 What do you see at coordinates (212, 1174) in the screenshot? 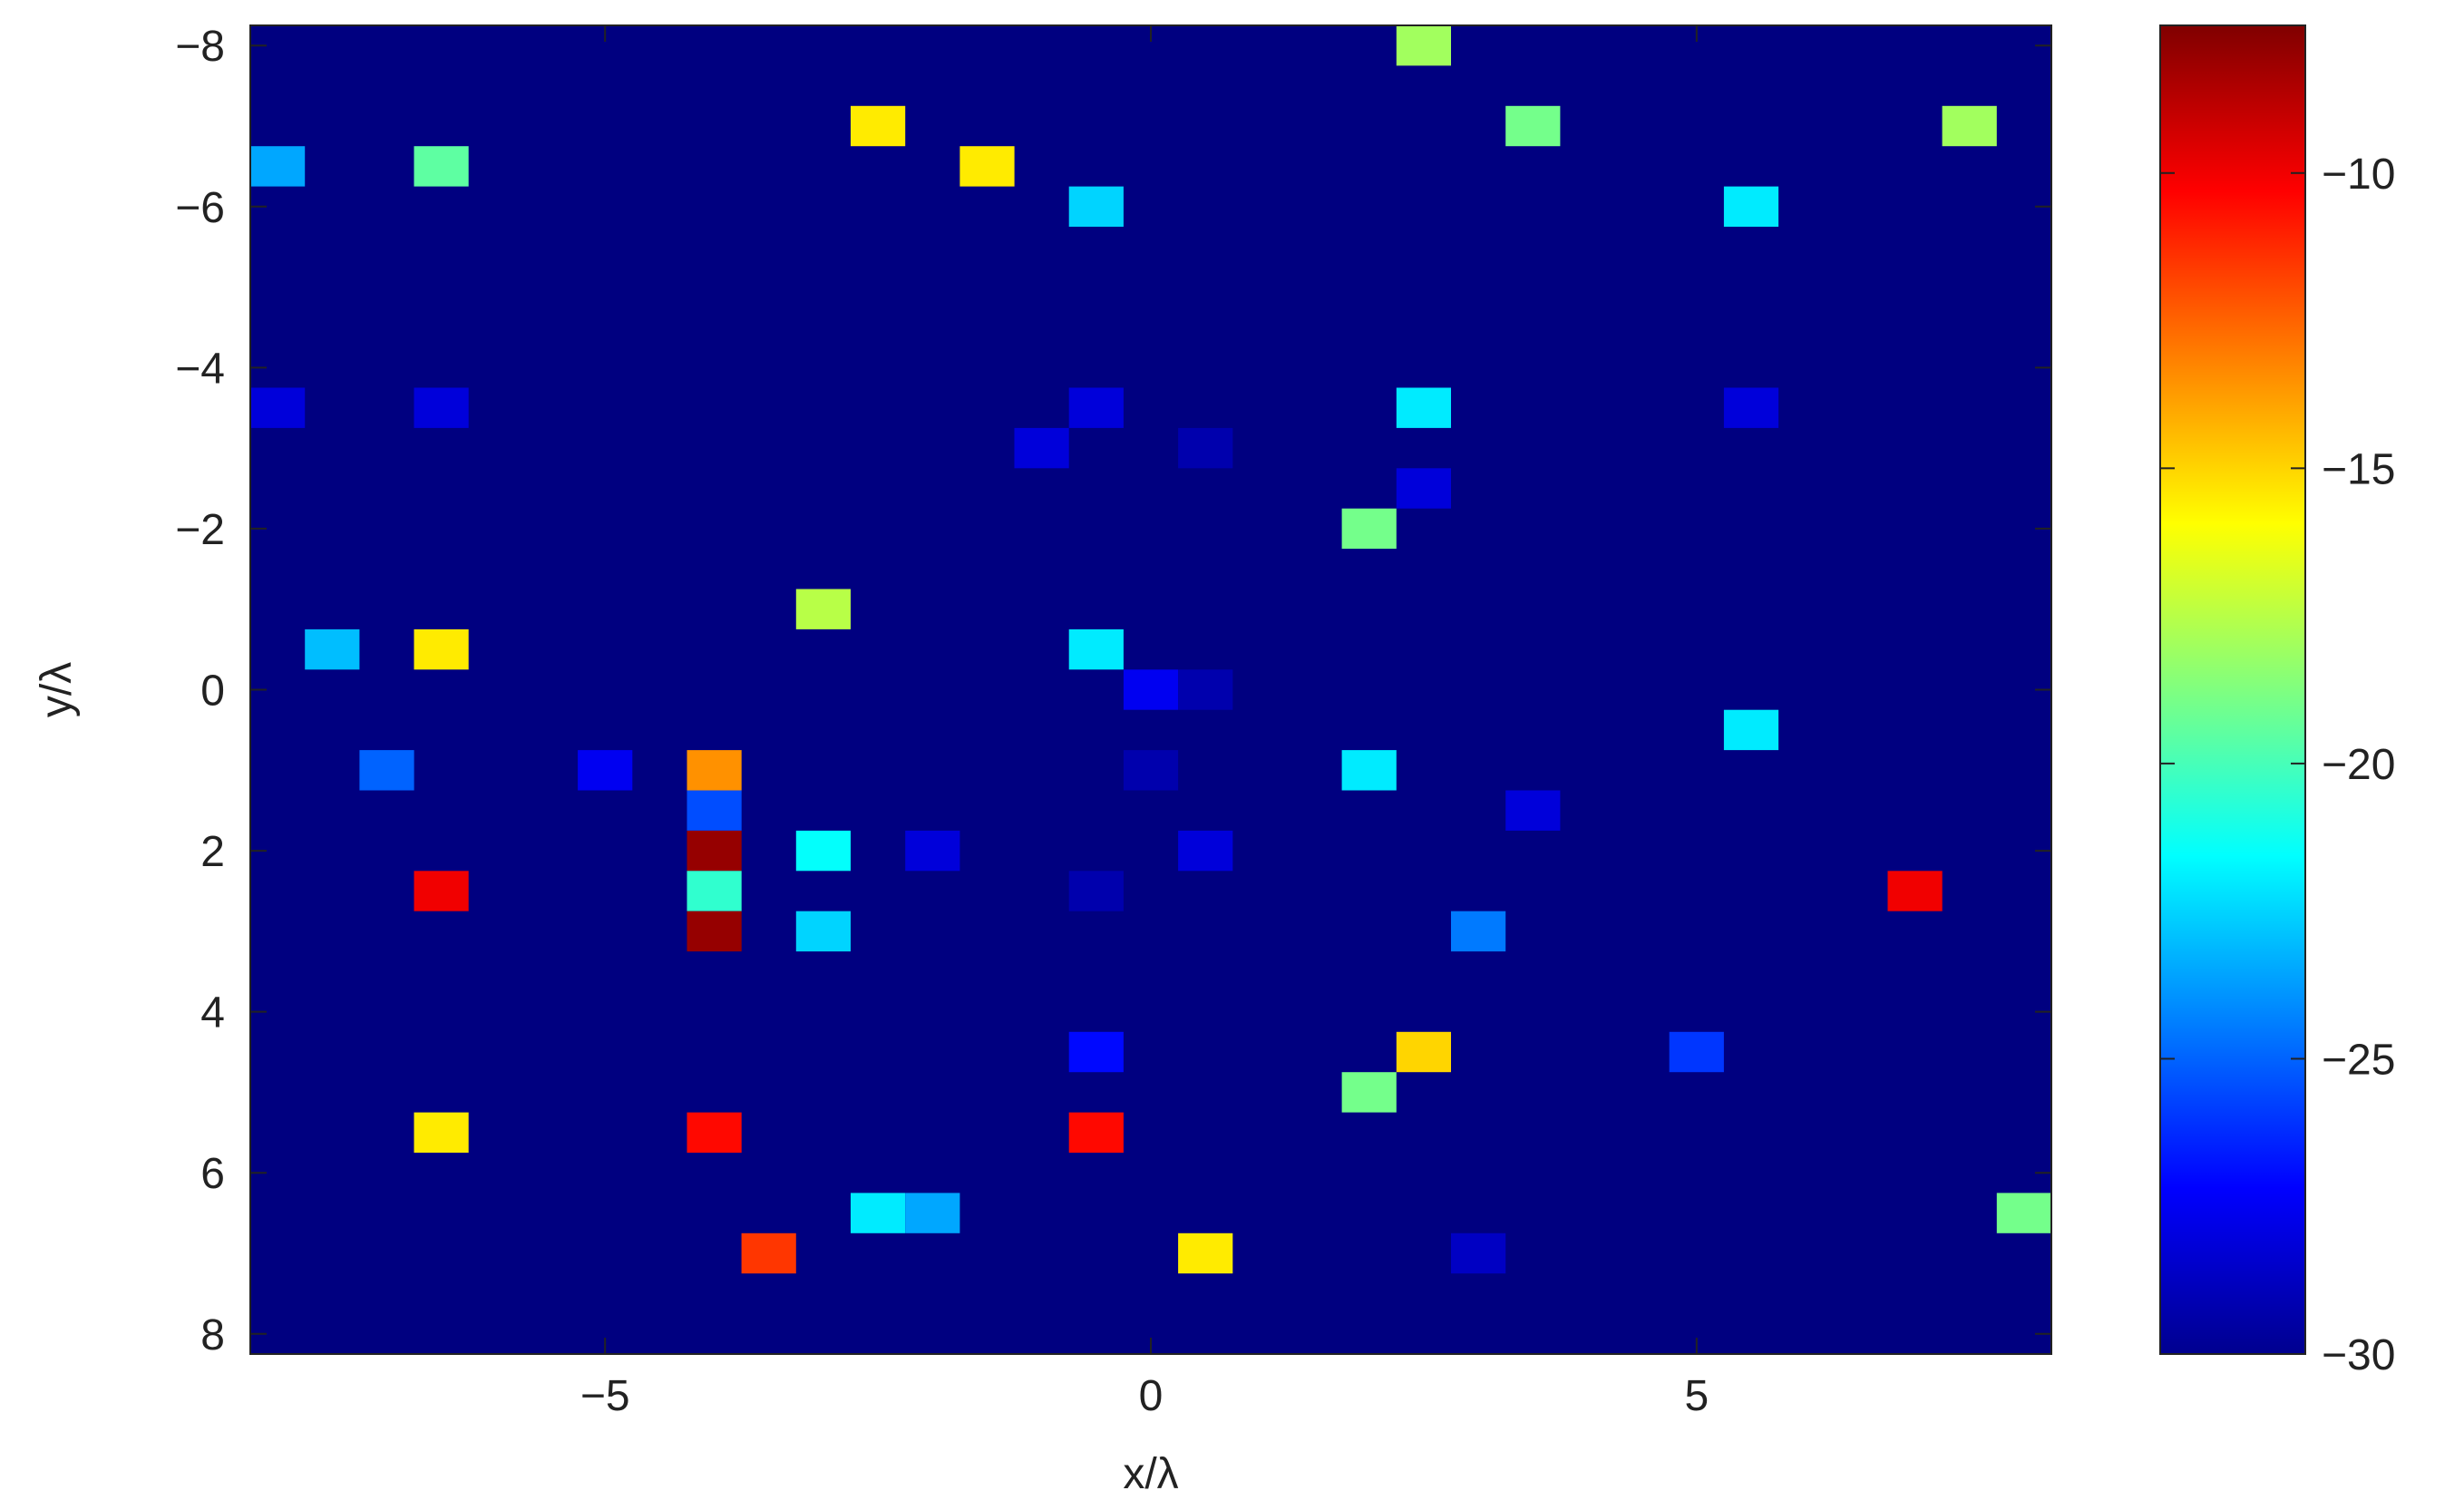
I see `y-tick-label: 6` at bounding box center [212, 1174].